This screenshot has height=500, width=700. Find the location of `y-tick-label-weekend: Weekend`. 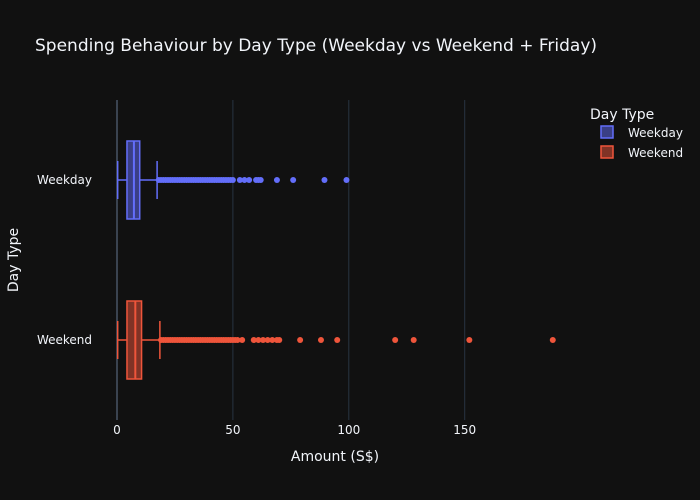

y-tick-label-weekend: Weekend is located at coordinates (64, 340).